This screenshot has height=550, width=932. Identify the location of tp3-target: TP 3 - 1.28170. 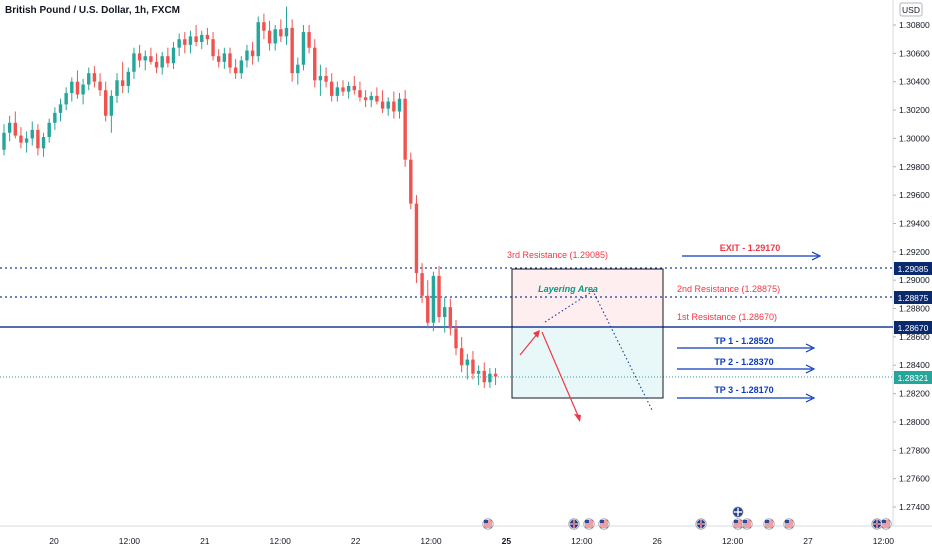
(746, 394).